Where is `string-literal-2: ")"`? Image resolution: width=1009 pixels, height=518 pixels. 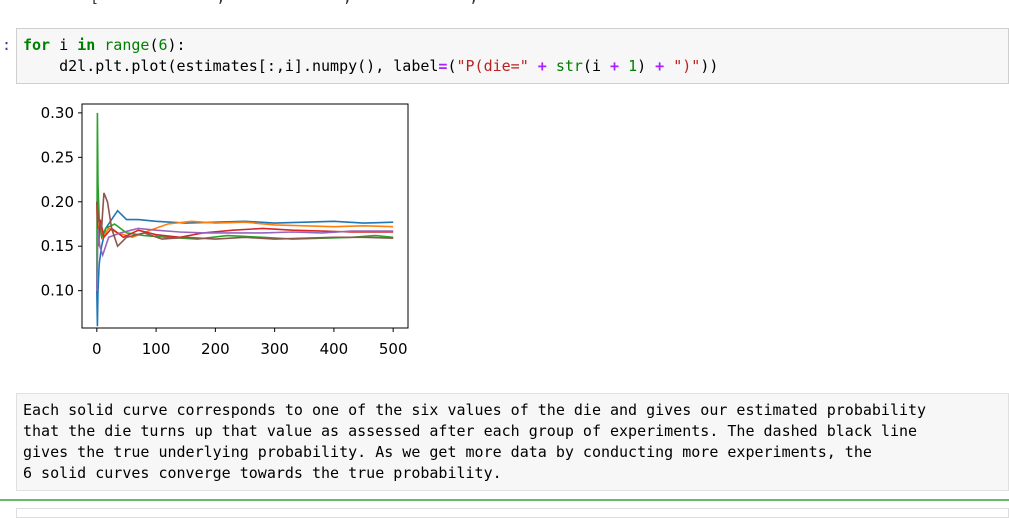 string-literal-2: ")" is located at coordinates (687, 66).